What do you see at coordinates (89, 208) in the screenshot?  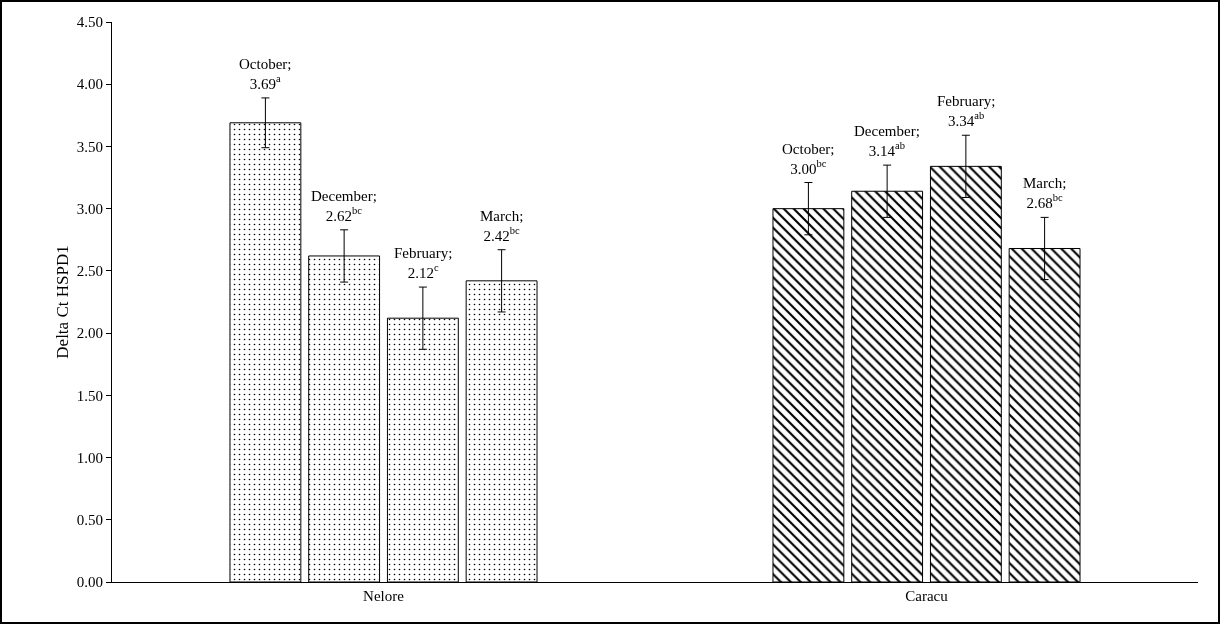 I see `y-tick-label: 3.00` at bounding box center [89, 208].